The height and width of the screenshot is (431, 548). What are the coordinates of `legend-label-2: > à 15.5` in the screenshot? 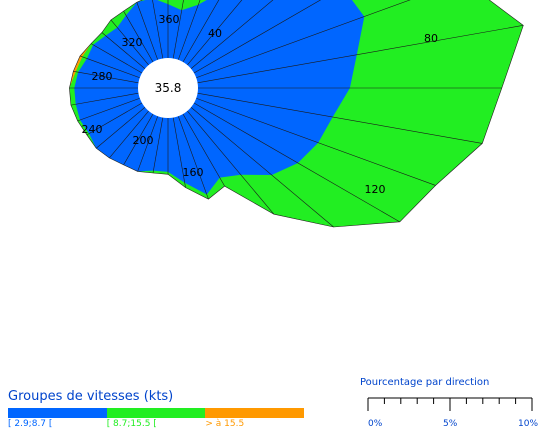 It's located at (225, 424).